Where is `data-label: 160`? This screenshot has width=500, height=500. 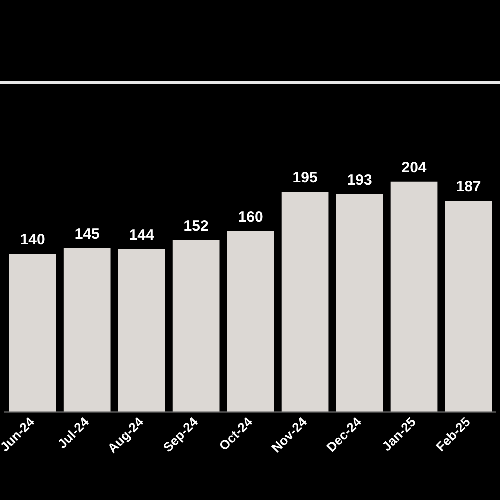
data-label: 160 is located at coordinates (251, 217).